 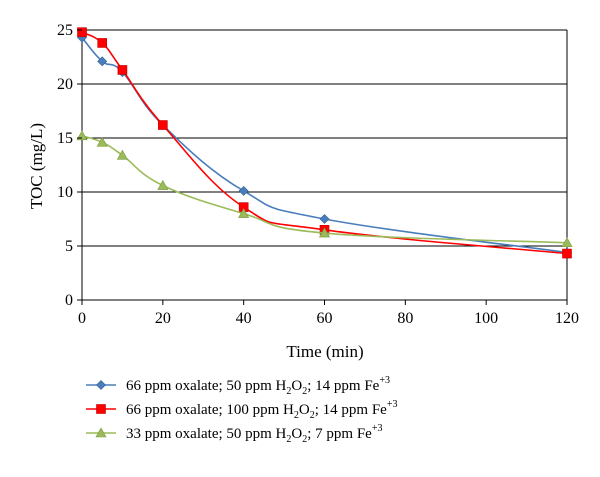 What do you see at coordinates (343, 386) in the screenshot?
I see `legend-label-0-part-4: ; 14 ppm Fe` at bounding box center [343, 386].